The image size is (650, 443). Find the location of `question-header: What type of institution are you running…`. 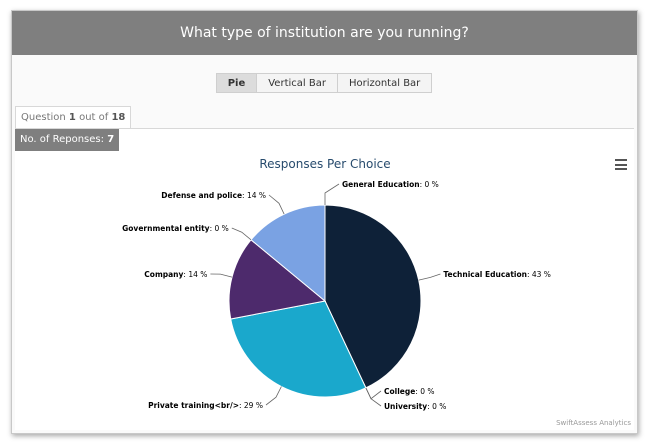

question-header: What type of institution are you running… is located at coordinates (324, 33).